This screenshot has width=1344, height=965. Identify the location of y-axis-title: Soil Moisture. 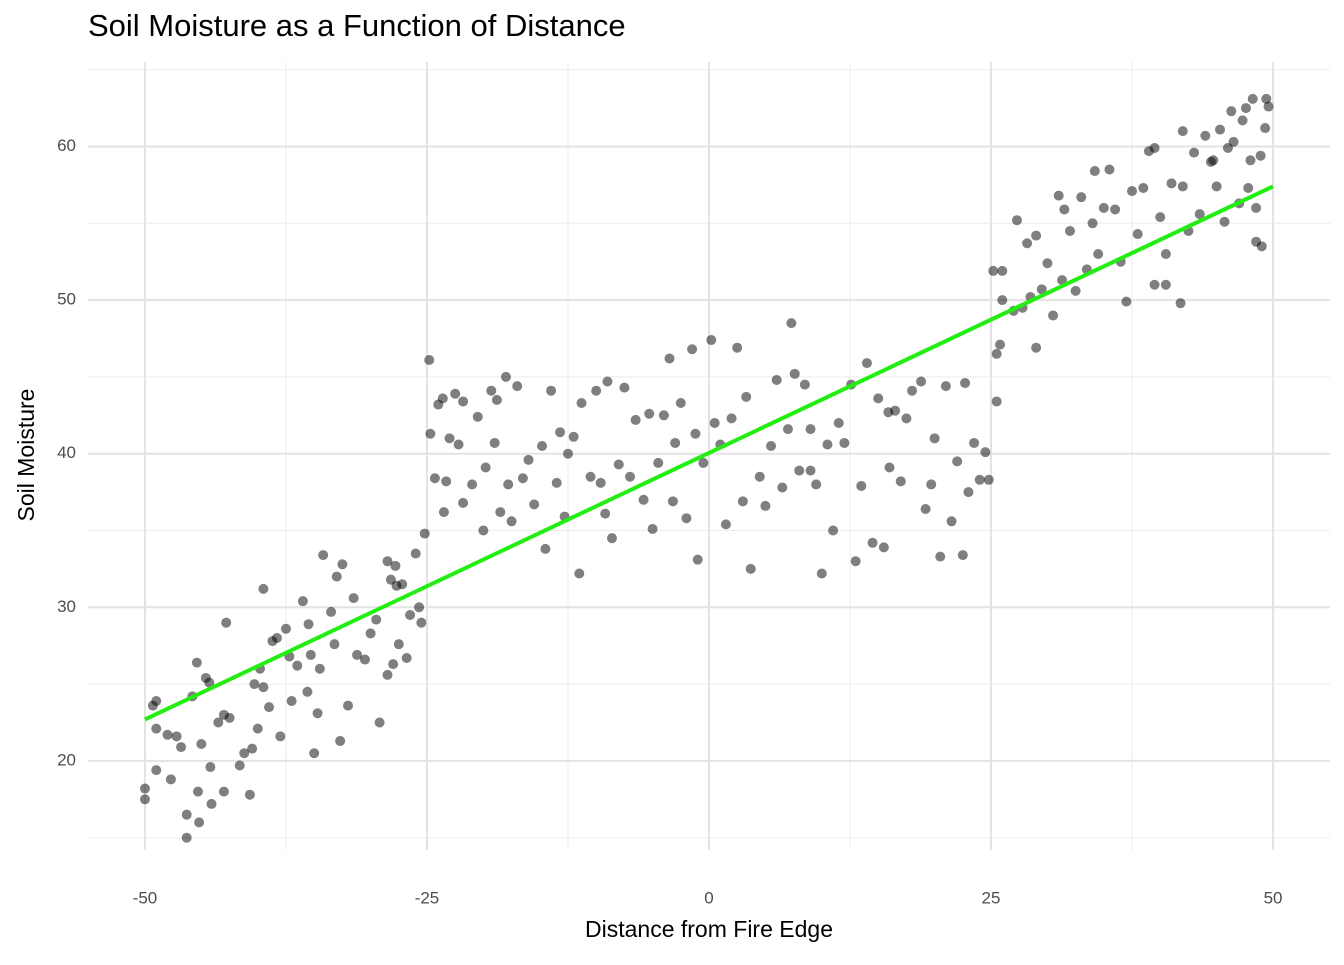
(26, 455).